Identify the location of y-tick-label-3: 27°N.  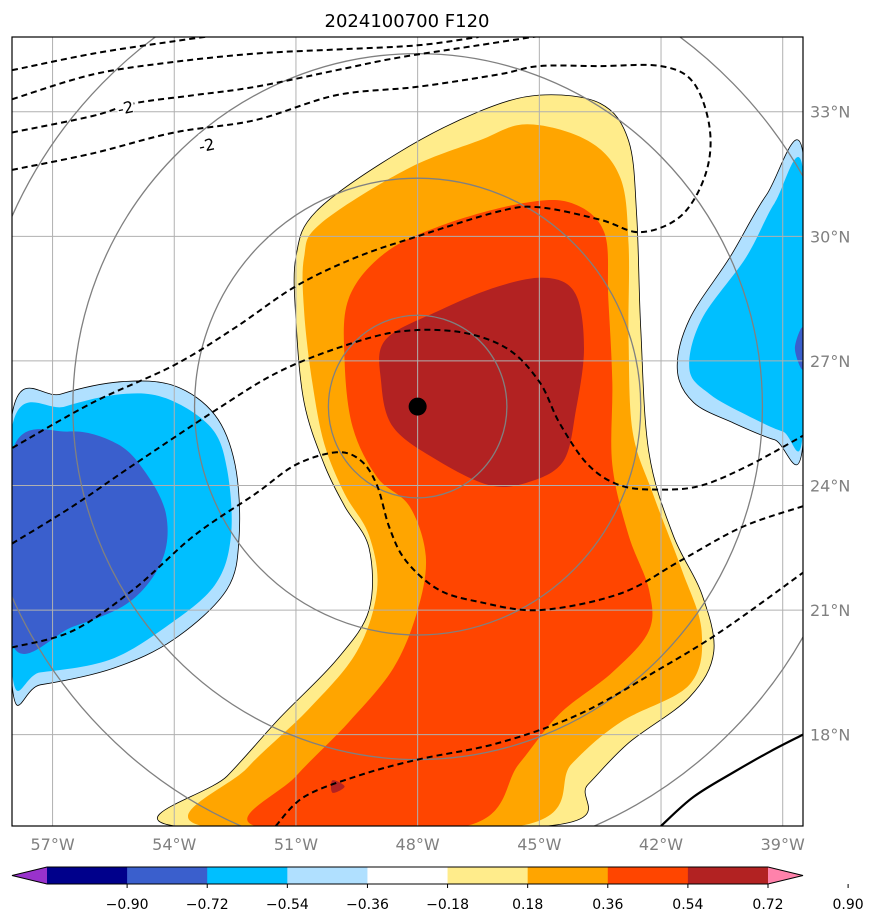
(830, 361).